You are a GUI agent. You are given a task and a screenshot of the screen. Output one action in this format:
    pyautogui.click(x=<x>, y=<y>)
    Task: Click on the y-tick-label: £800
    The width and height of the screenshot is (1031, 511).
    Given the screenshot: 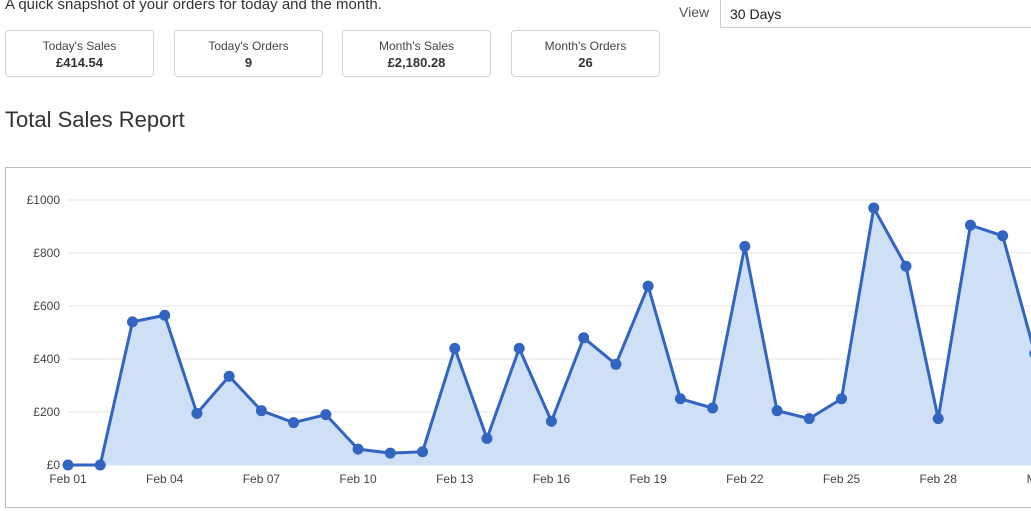 What is the action you would take?
    pyautogui.click(x=46, y=253)
    